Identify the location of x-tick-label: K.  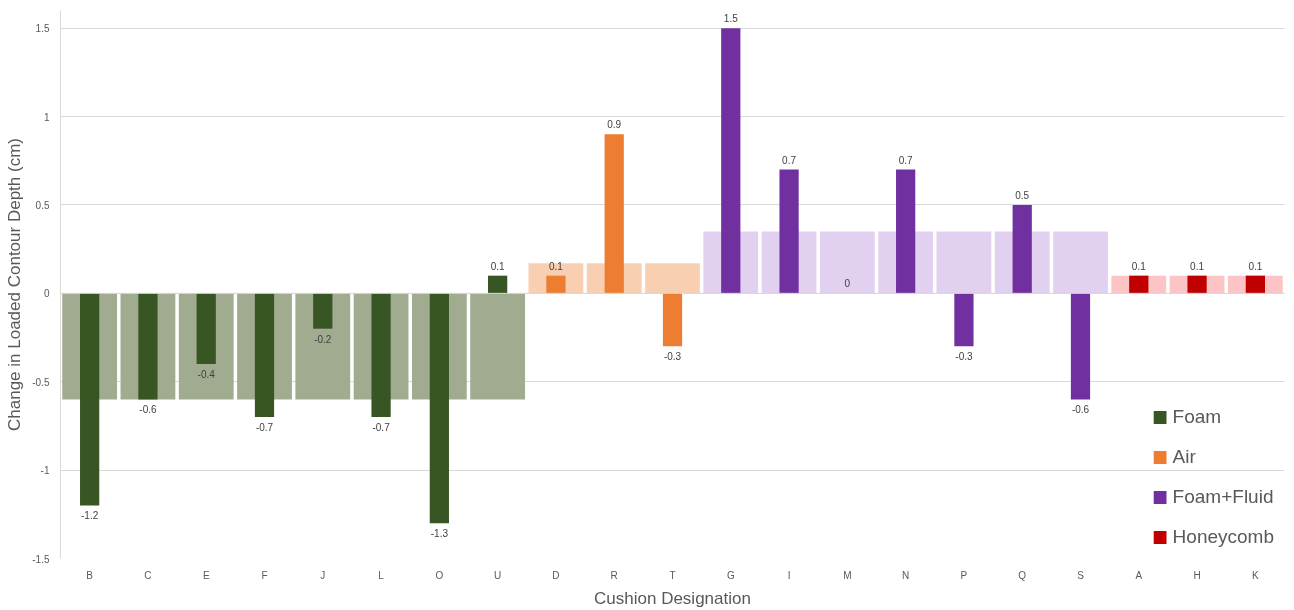
(1256, 575).